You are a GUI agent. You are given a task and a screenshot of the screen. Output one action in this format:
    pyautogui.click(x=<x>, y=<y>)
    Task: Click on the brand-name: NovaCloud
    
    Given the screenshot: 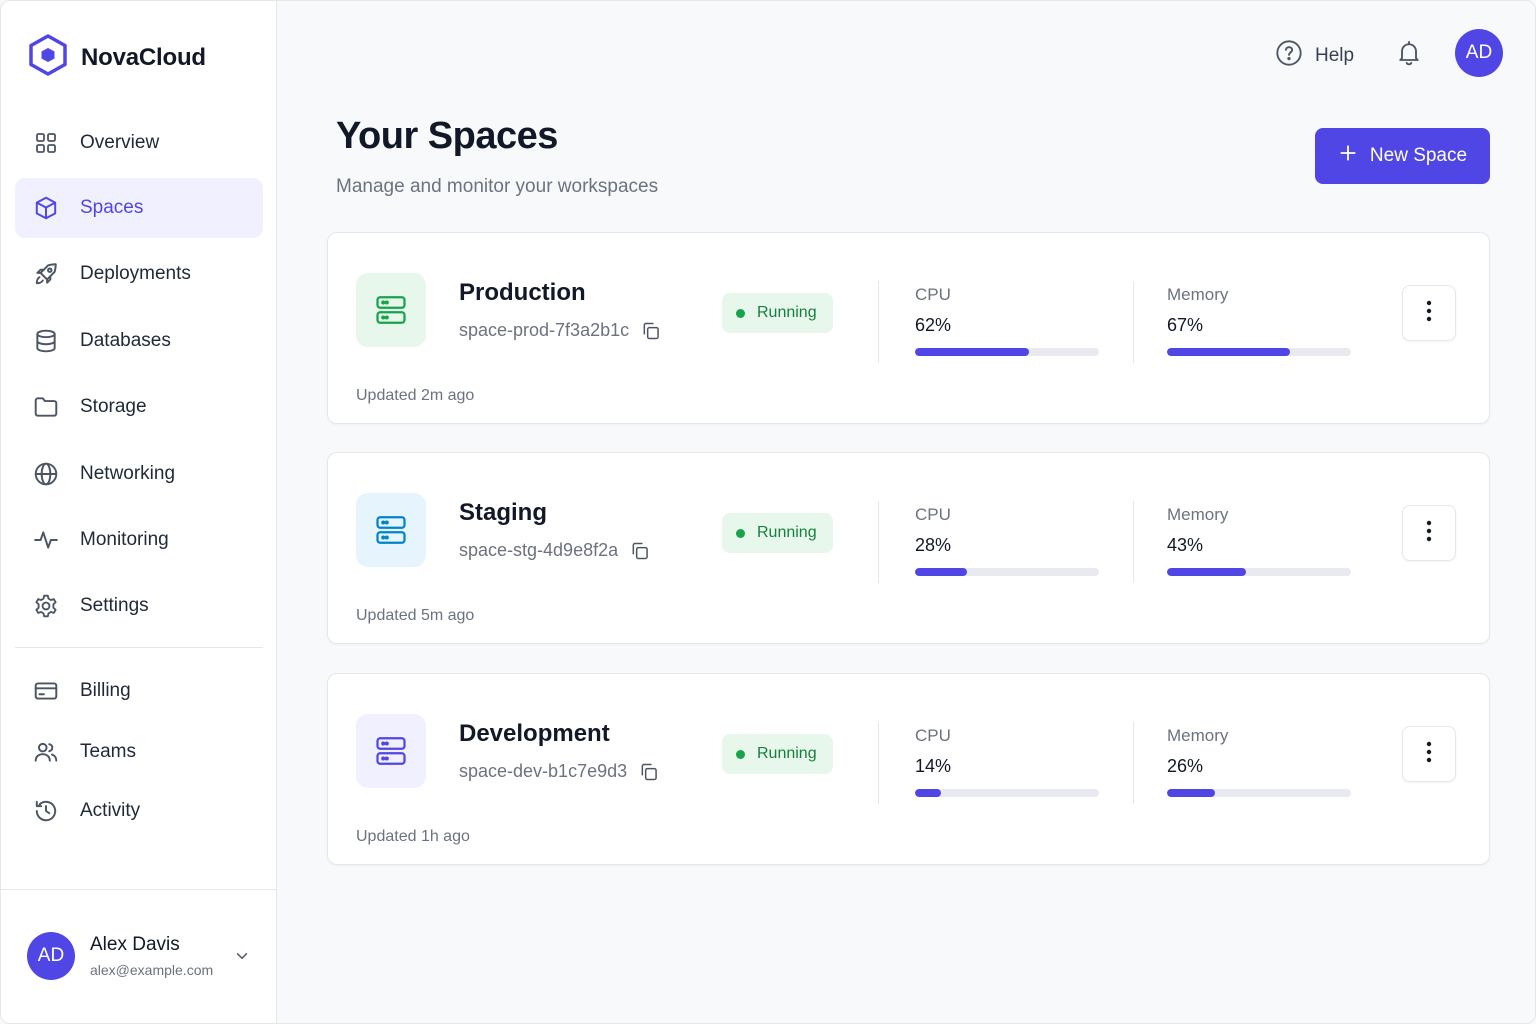 What is the action you would take?
    pyautogui.click(x=143, y=57)
    